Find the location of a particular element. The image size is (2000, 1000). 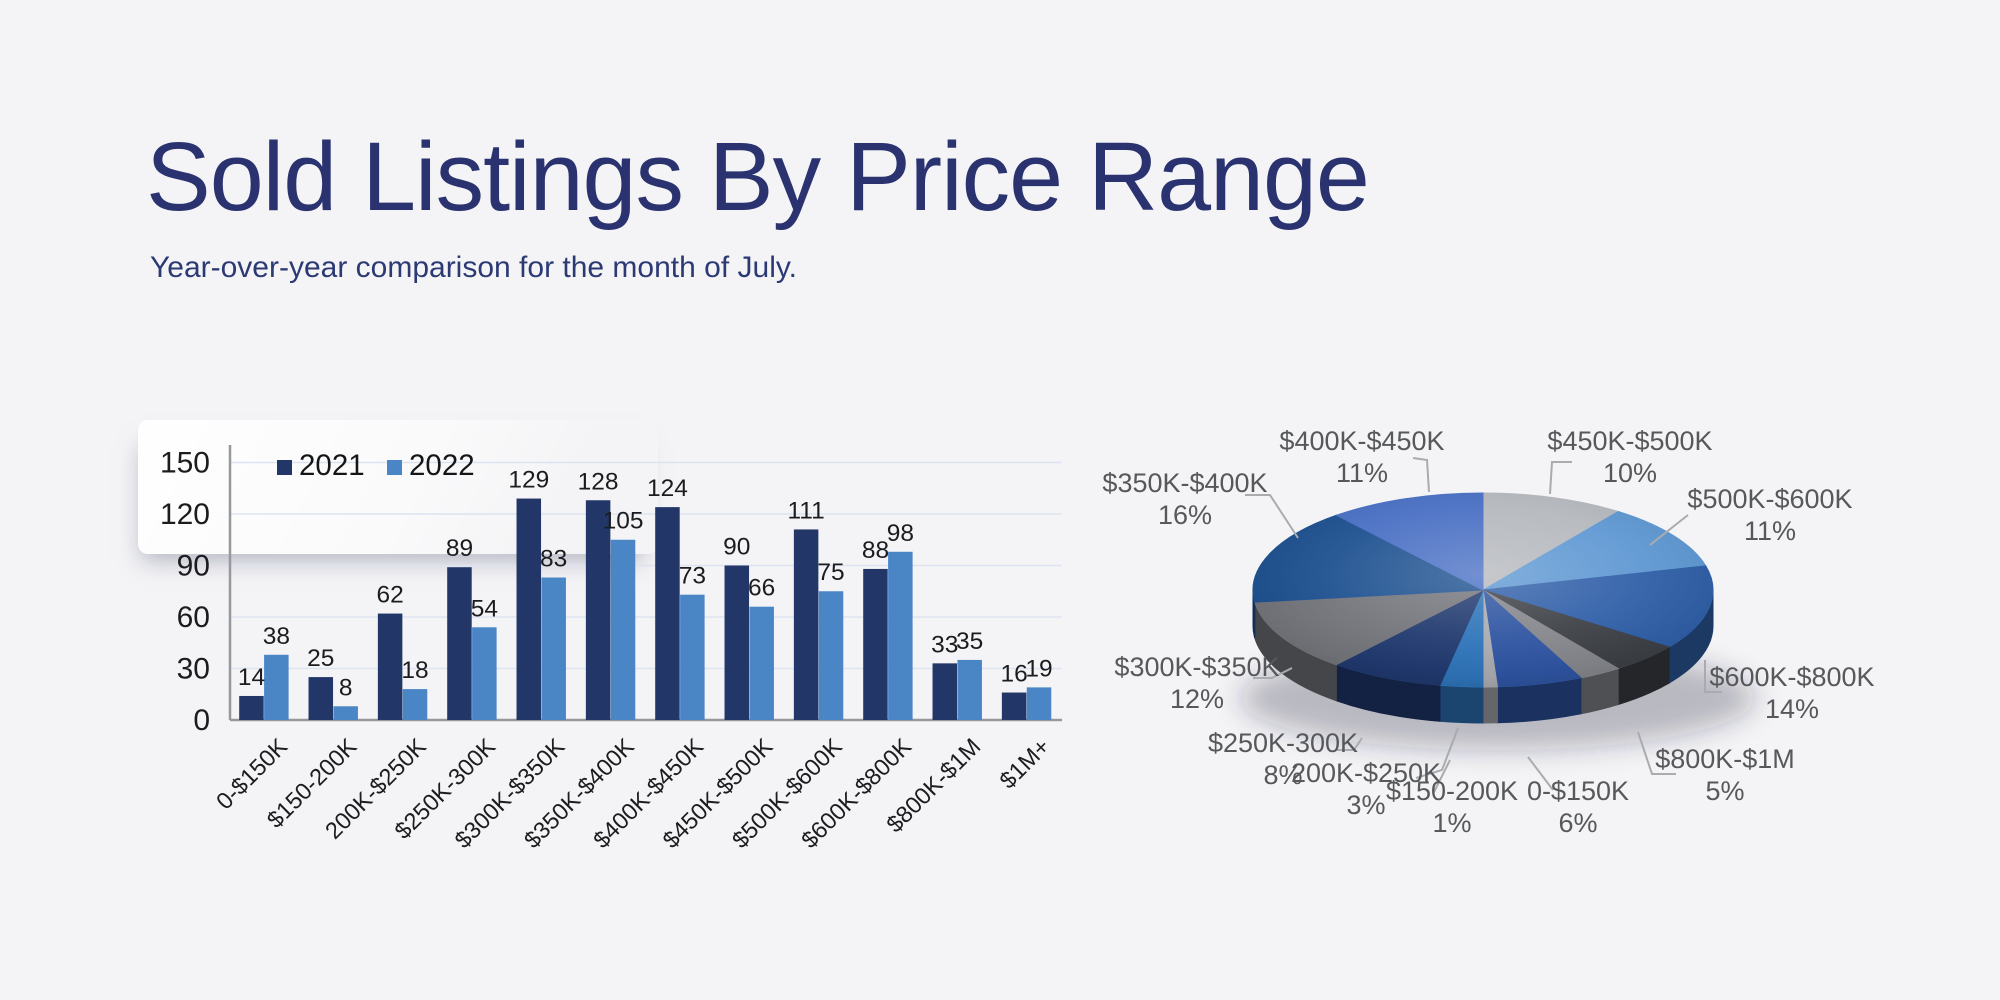

bar-value-label: 88 is located at coordinates (875, 550).